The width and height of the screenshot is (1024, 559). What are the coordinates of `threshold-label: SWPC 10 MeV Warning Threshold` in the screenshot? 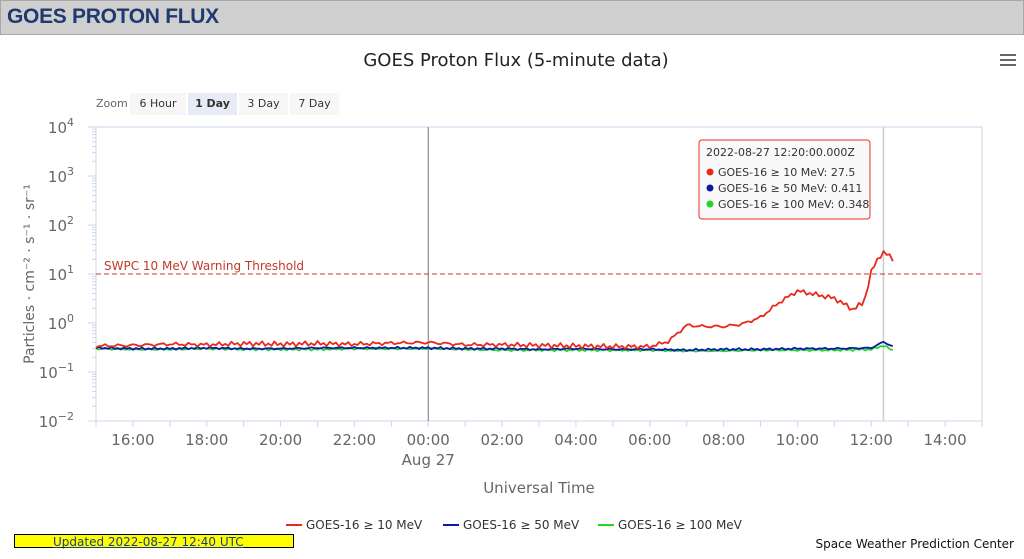 It's located at (204, 266).